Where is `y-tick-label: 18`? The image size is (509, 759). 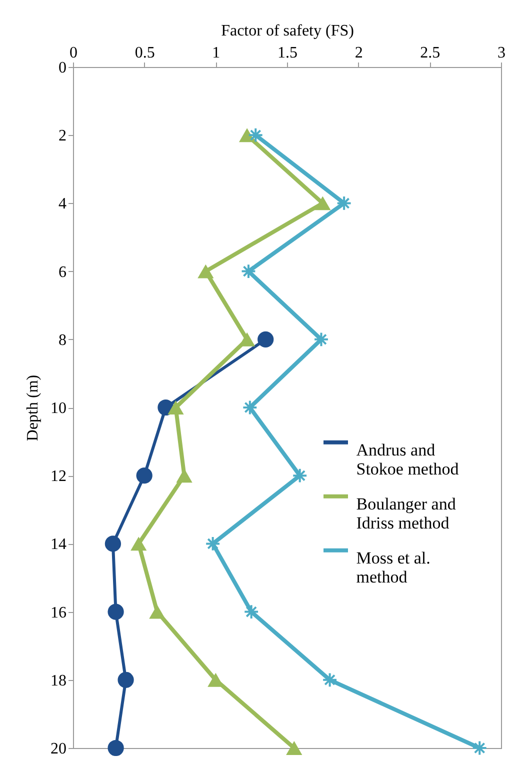
y-tick-label: 18 is located at coordinates (58, 681).